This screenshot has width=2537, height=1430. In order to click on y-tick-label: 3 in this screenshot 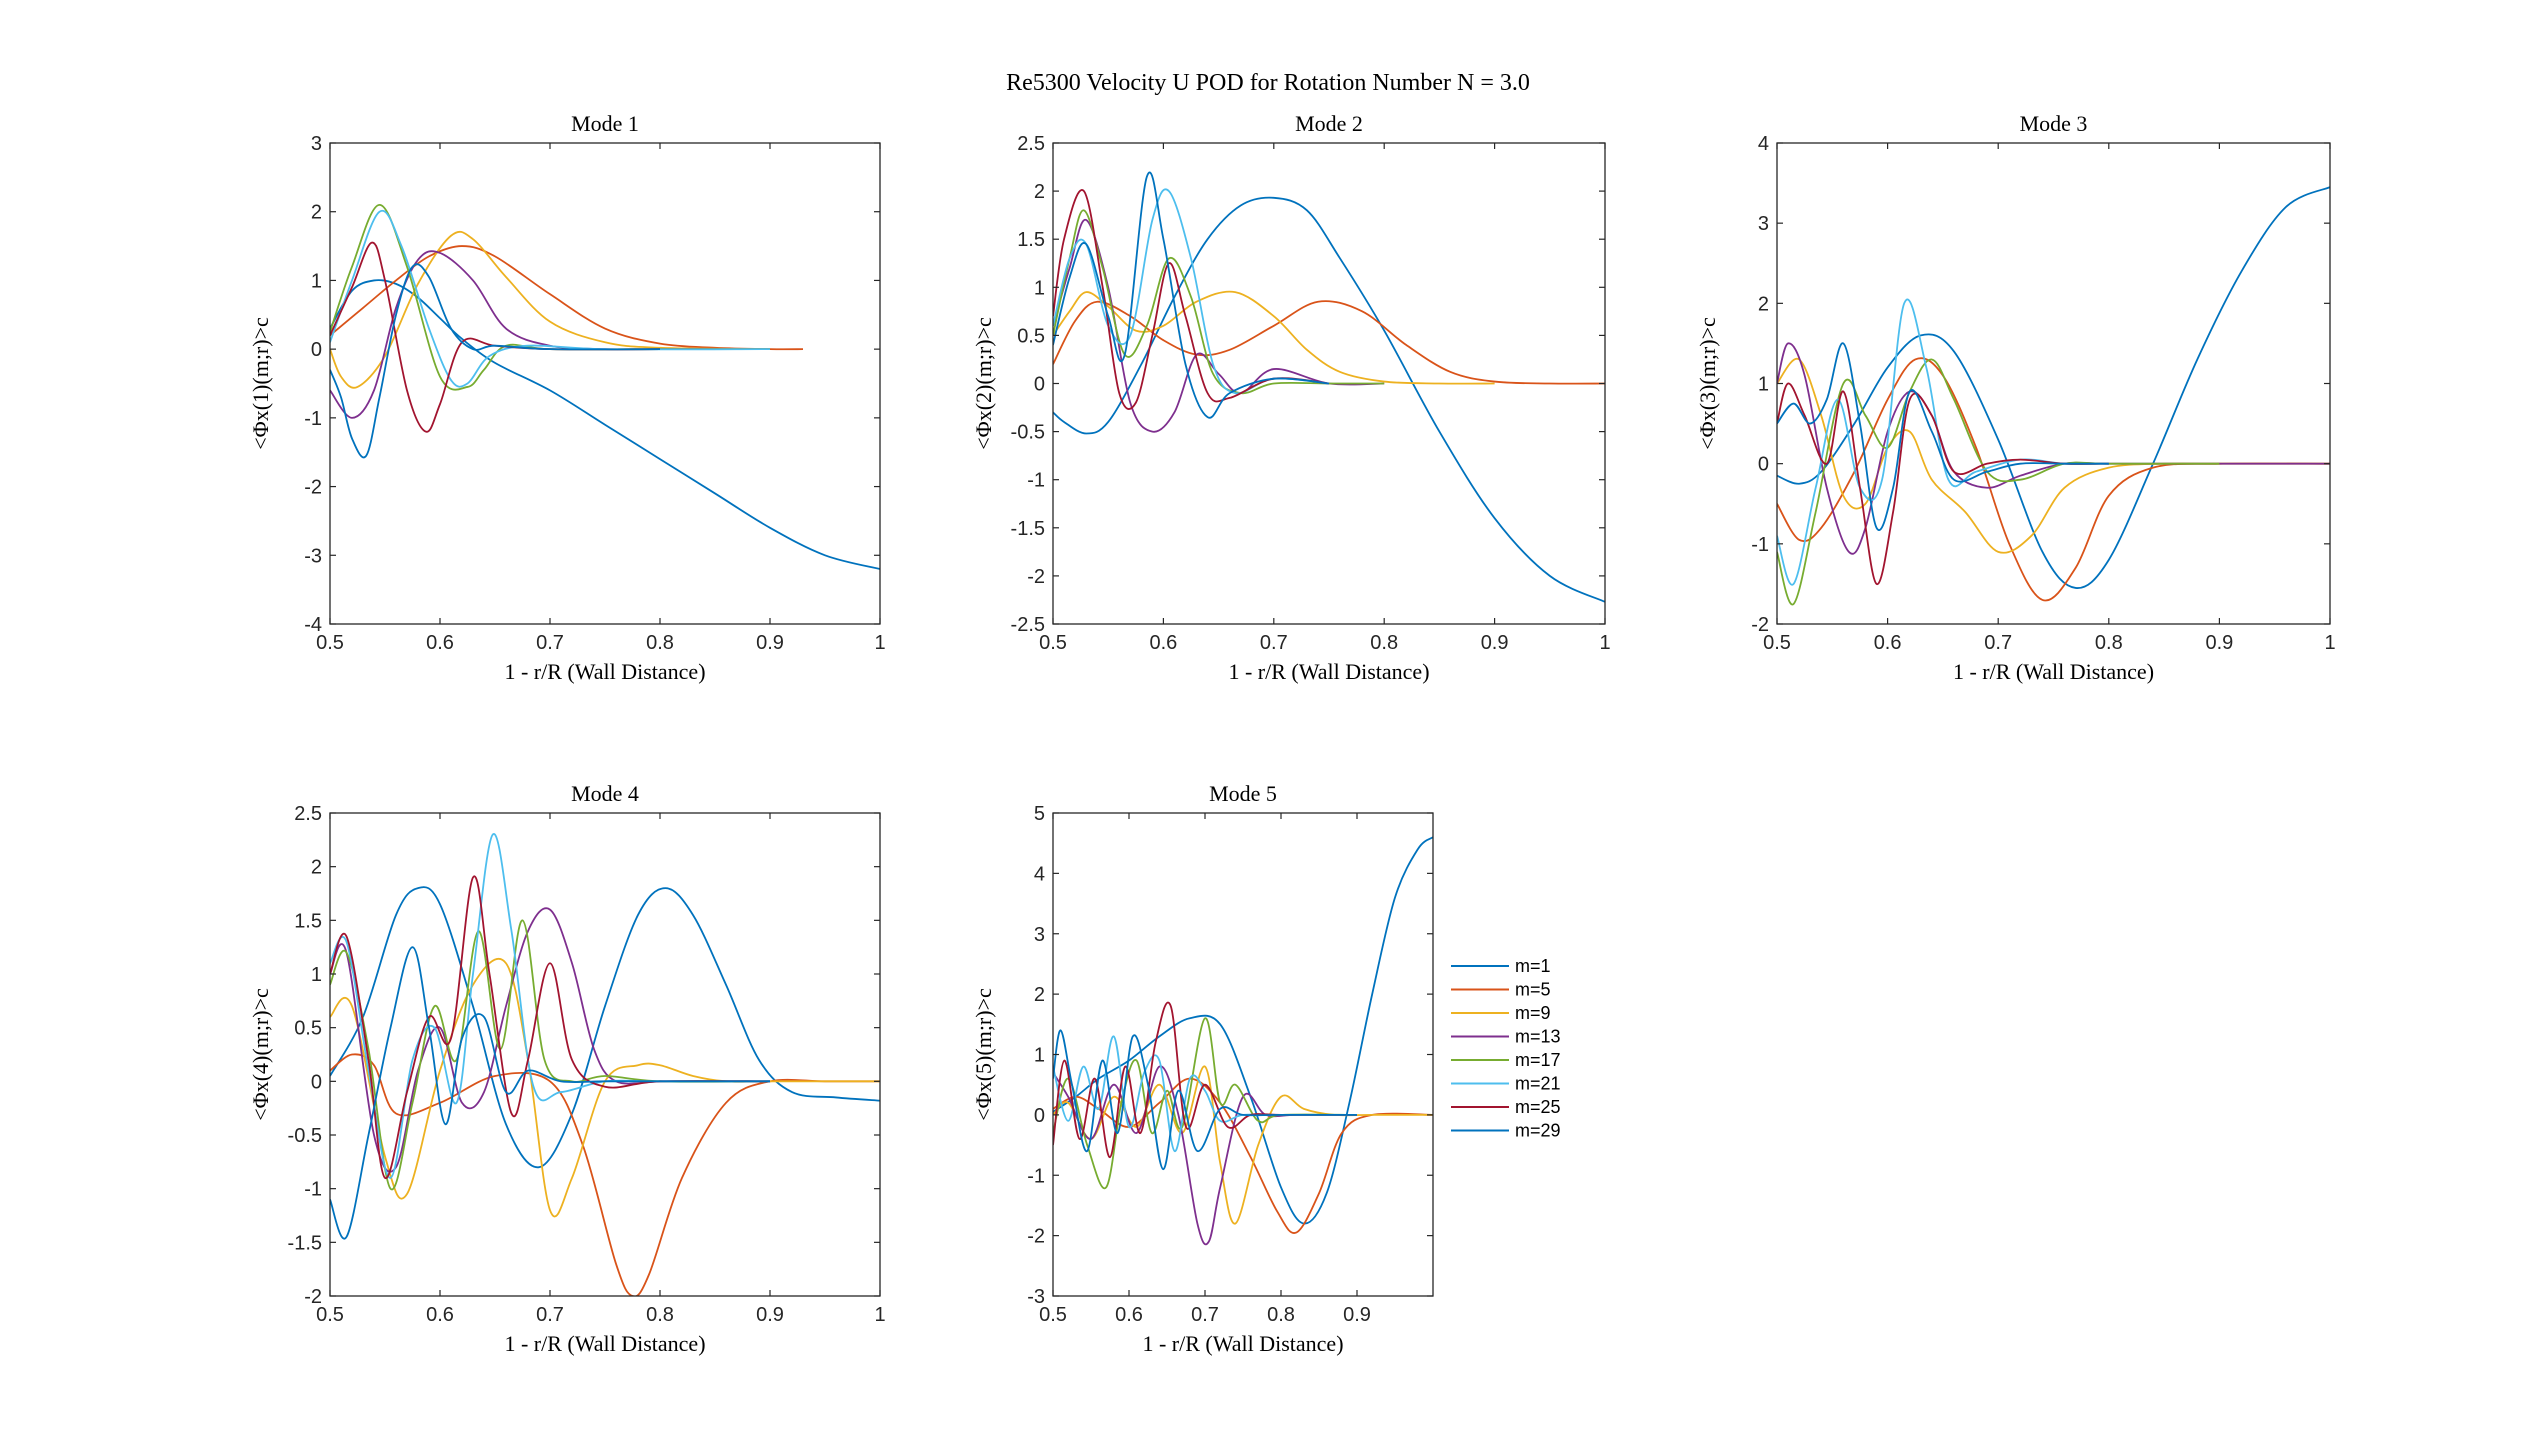, I will do `click(316, 144)`.